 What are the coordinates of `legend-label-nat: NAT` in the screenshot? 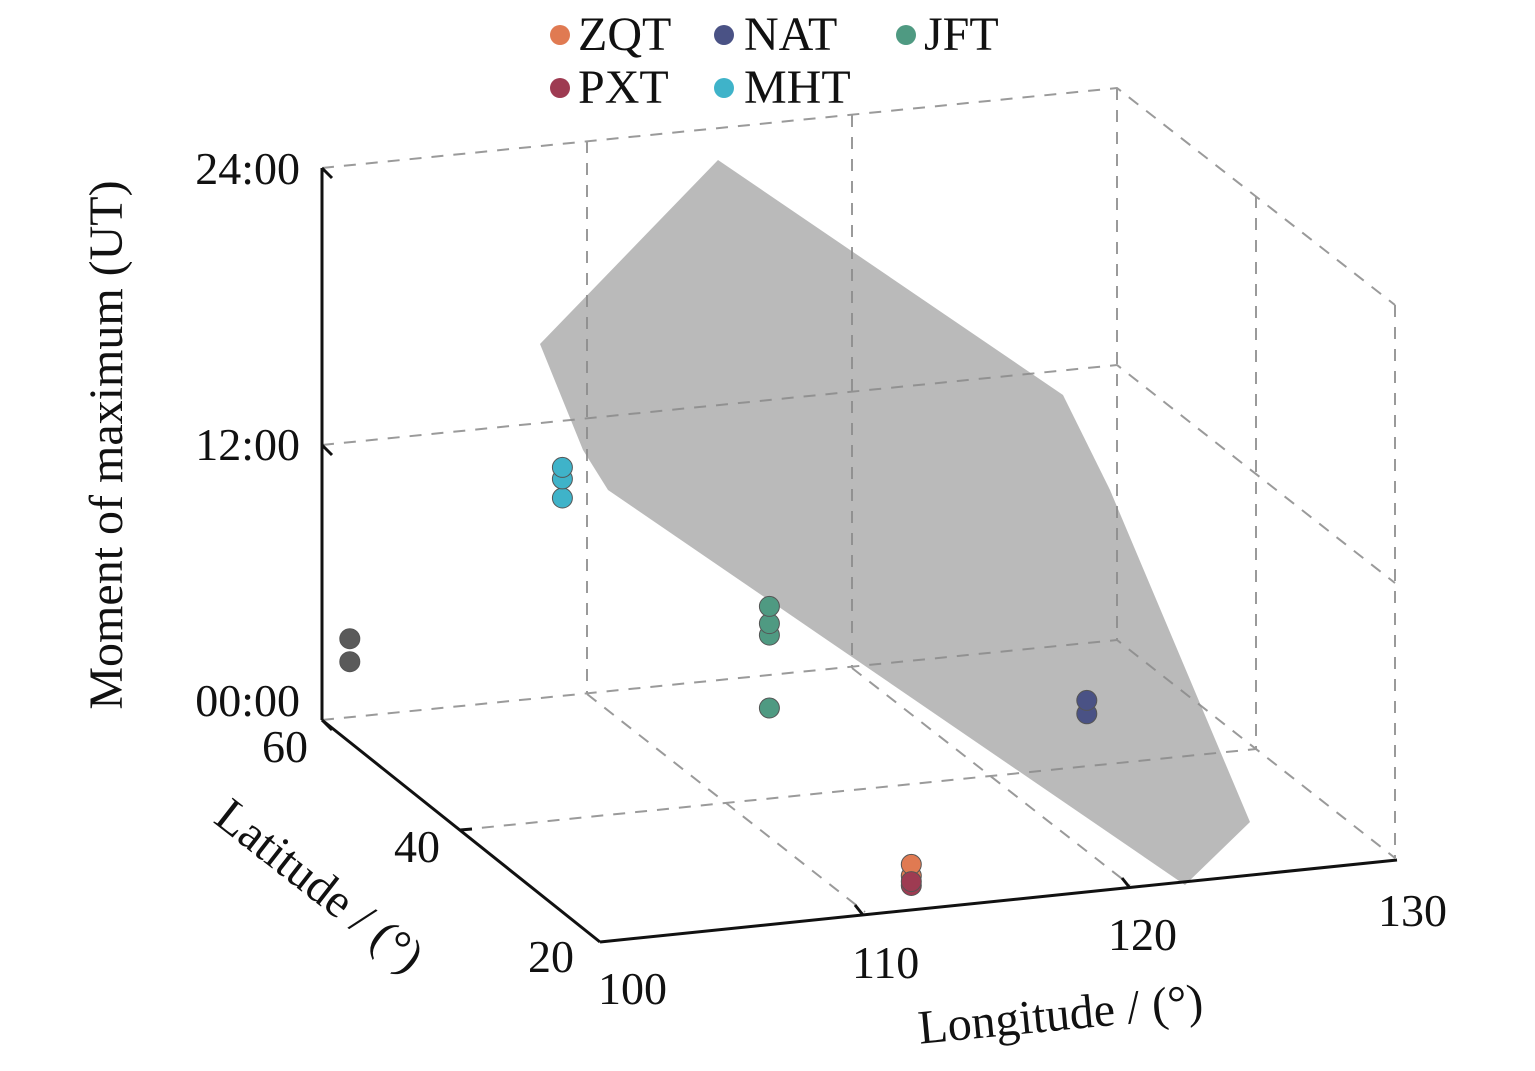 It's located at (790, 34).